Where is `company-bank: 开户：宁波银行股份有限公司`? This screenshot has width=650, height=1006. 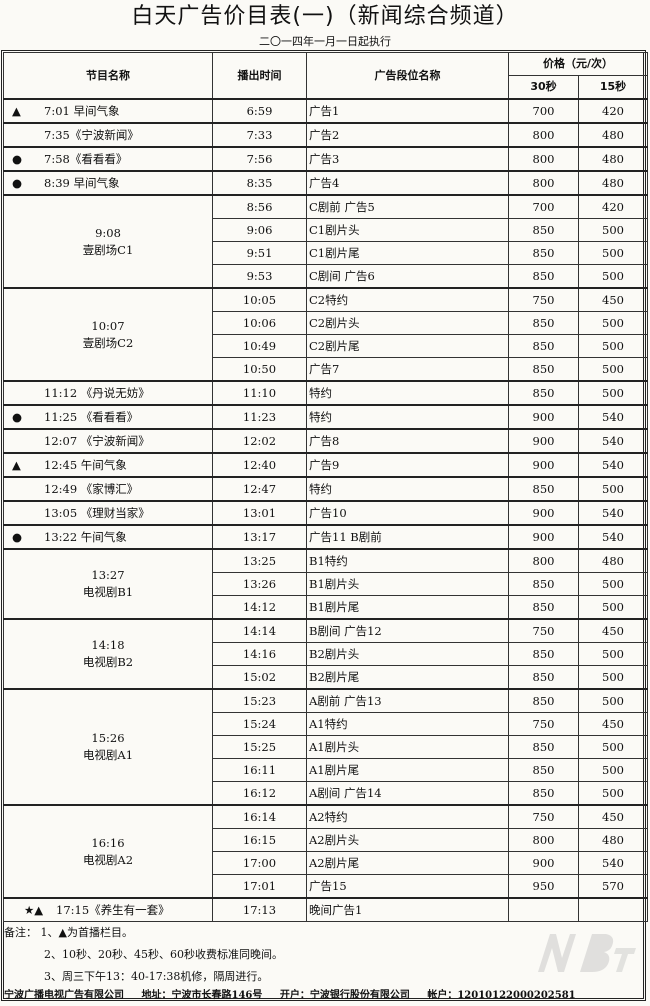 company-bank: 开户：宁波银行股份有限公司 is located at coordinates (344, 995).